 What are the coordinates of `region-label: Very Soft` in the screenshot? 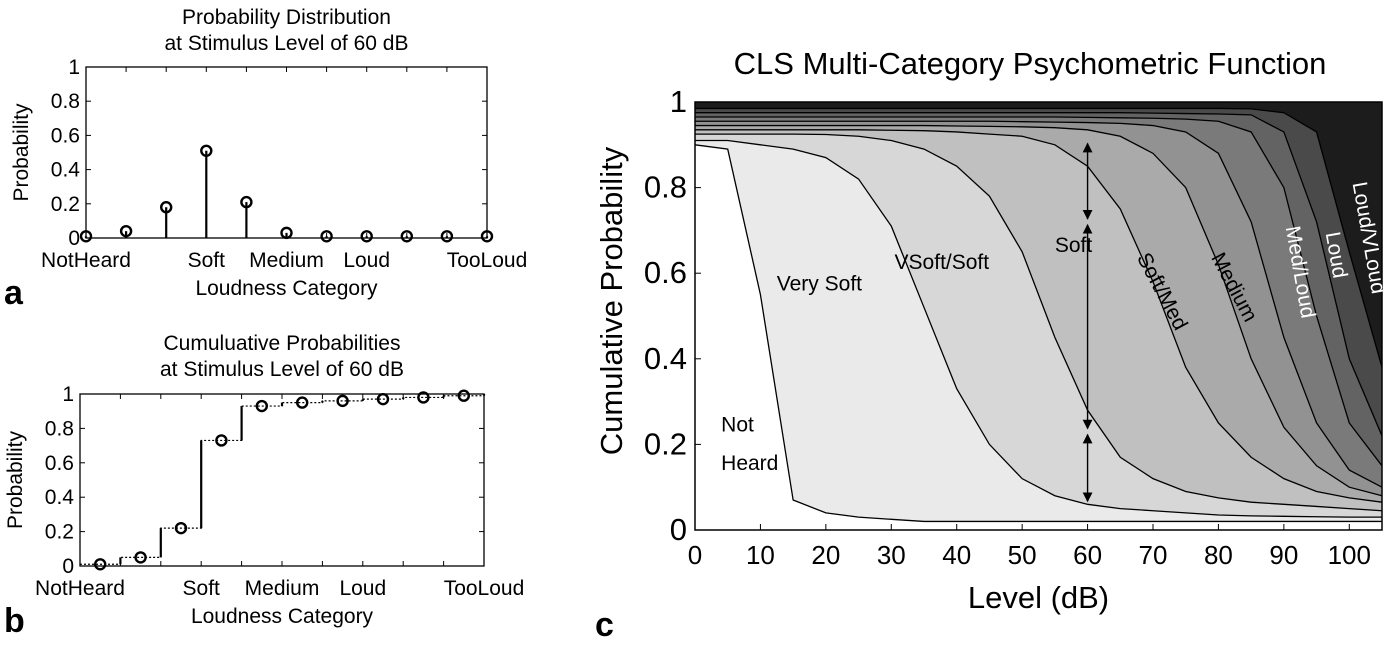 It's located at (819, 283).